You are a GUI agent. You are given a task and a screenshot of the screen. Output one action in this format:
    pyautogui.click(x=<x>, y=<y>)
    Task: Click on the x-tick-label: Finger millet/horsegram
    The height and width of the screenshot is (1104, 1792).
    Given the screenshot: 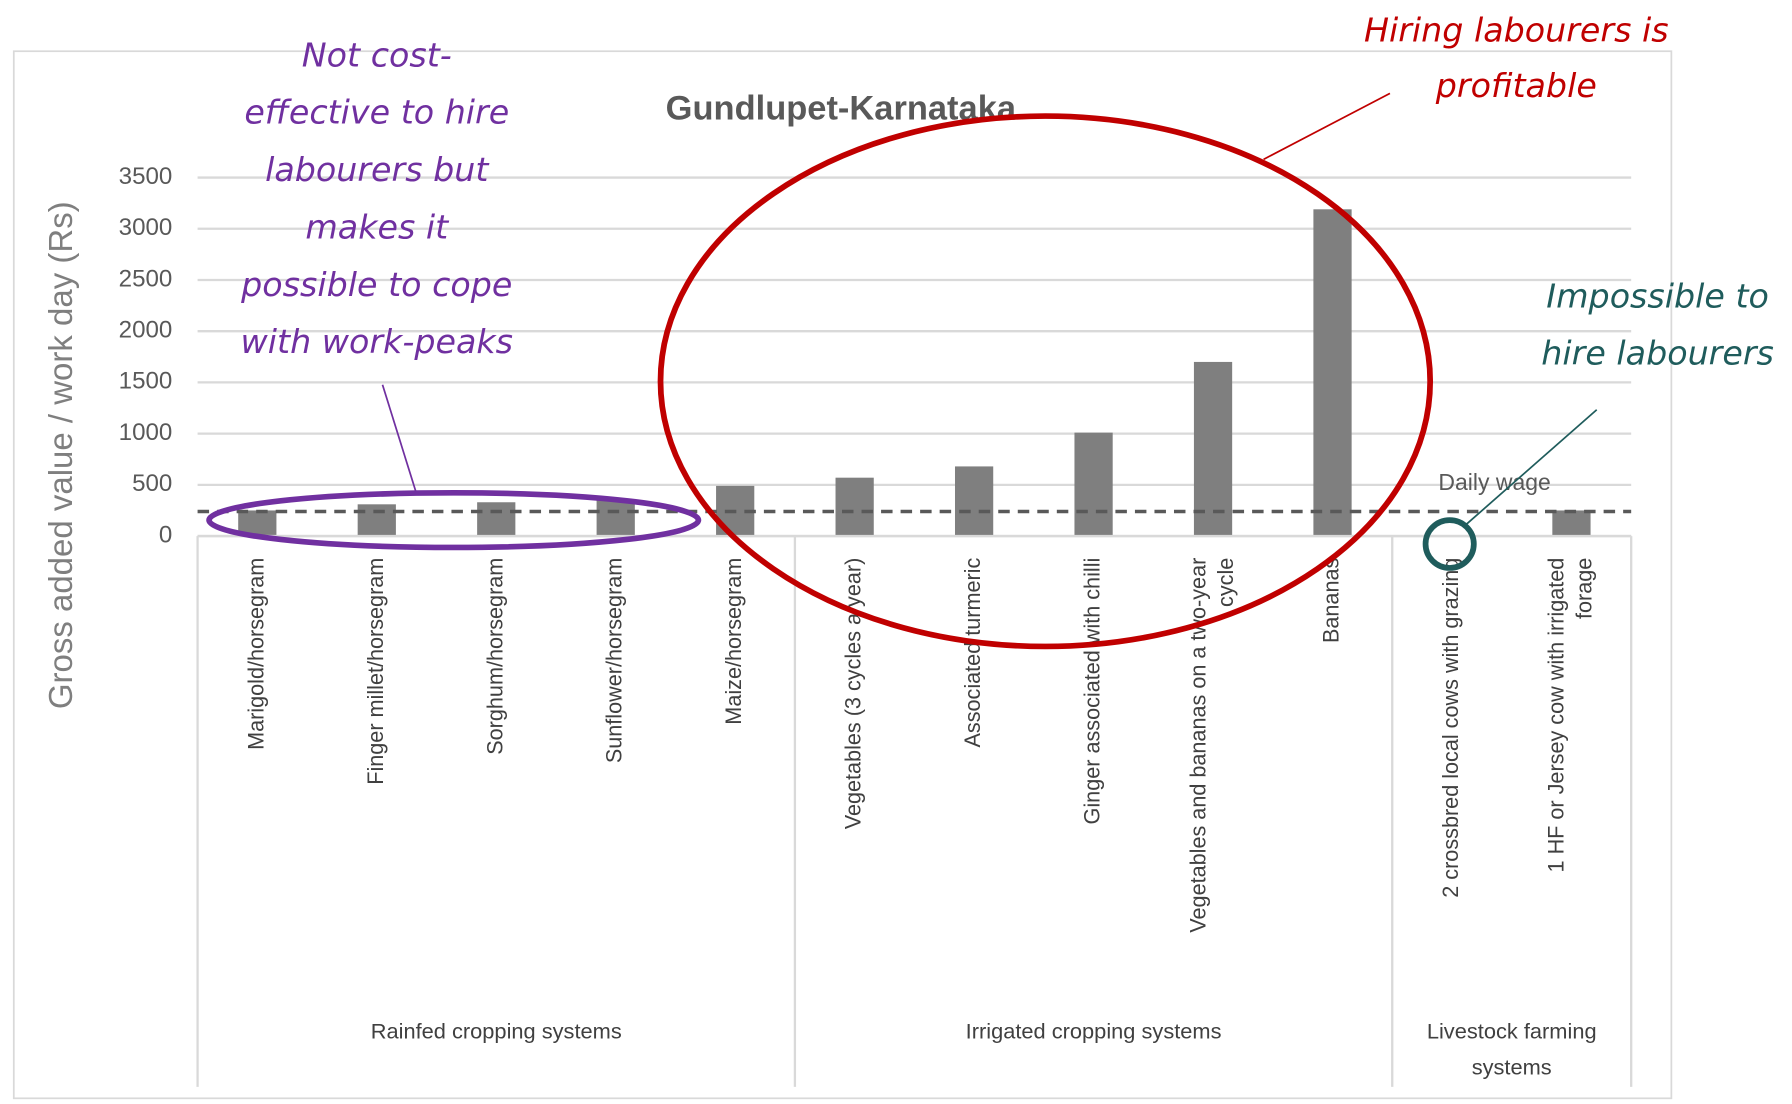 What is the action you would take?
    pyautogui.click(x=374, y=671)
    